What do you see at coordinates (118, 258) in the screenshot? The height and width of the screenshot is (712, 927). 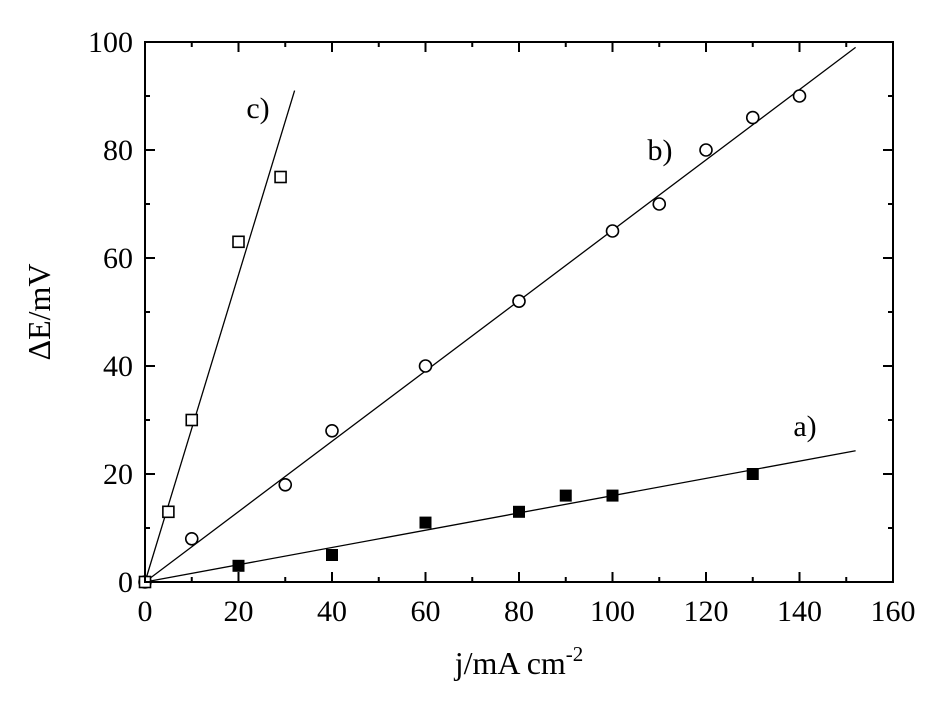 I see `y-tick-label: 60` at bounding box center [118, 258].